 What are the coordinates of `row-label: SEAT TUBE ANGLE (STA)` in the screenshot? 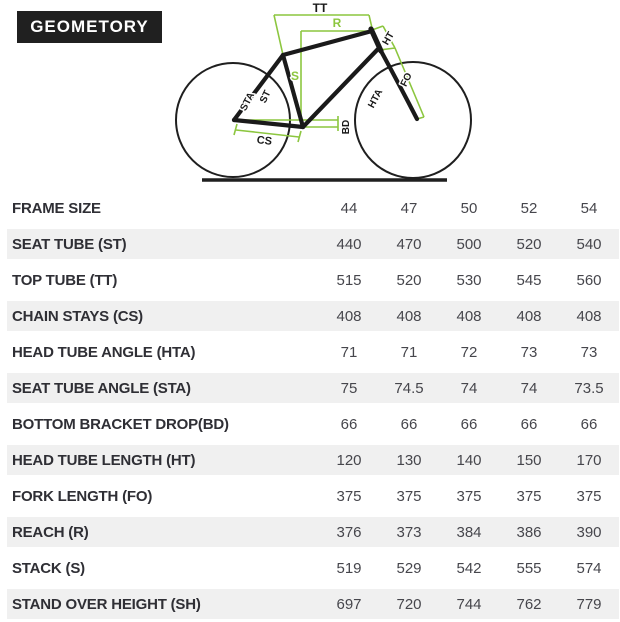 It's located at (101, 388).